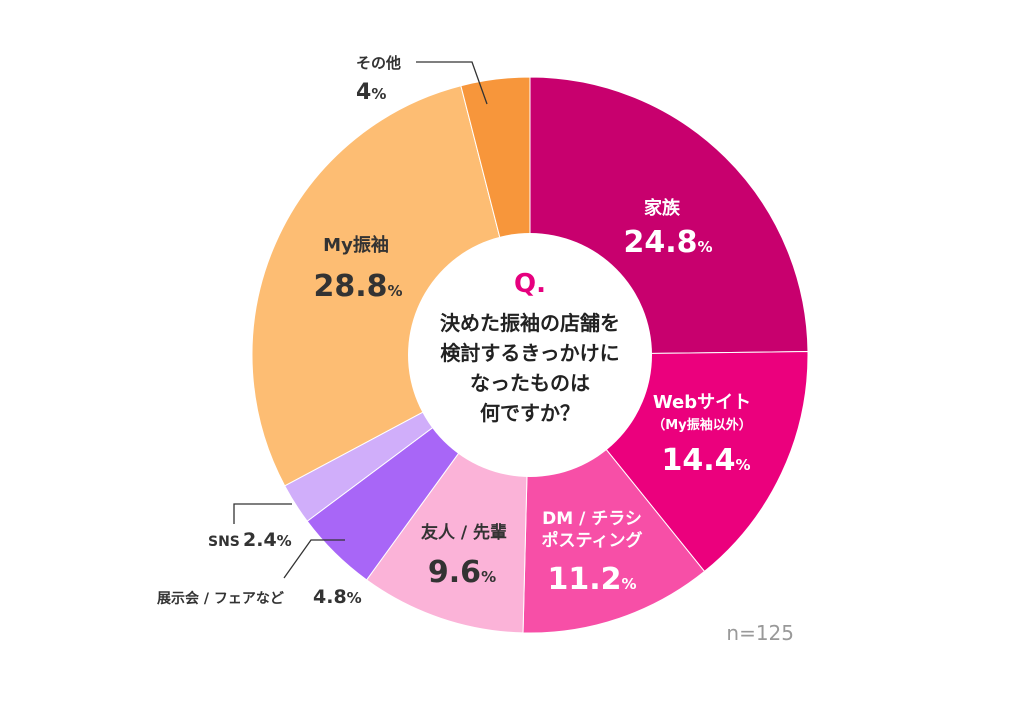 Image resolution: width=1024 pixels, height=721 pixels. Describe the element at coordinates (760, 633) in the screenshot. I see `sample-size: n=125` at that location.